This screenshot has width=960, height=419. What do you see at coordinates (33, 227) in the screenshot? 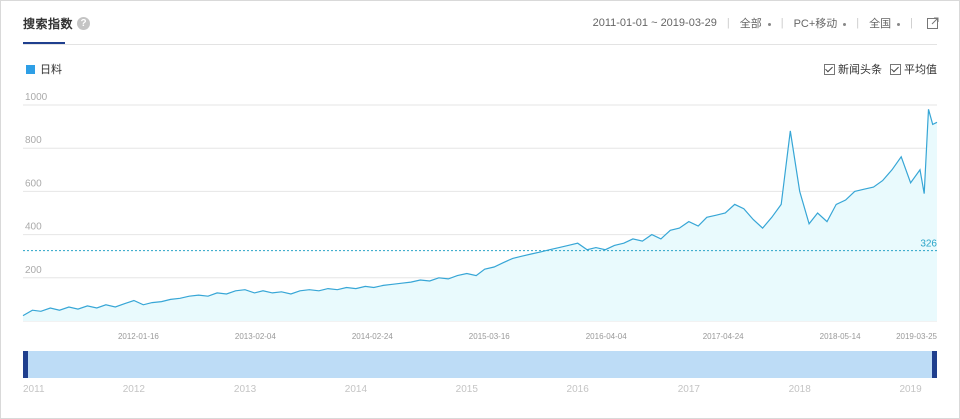
I see `y-tick-label: 400` at bounding box center [33, 227].